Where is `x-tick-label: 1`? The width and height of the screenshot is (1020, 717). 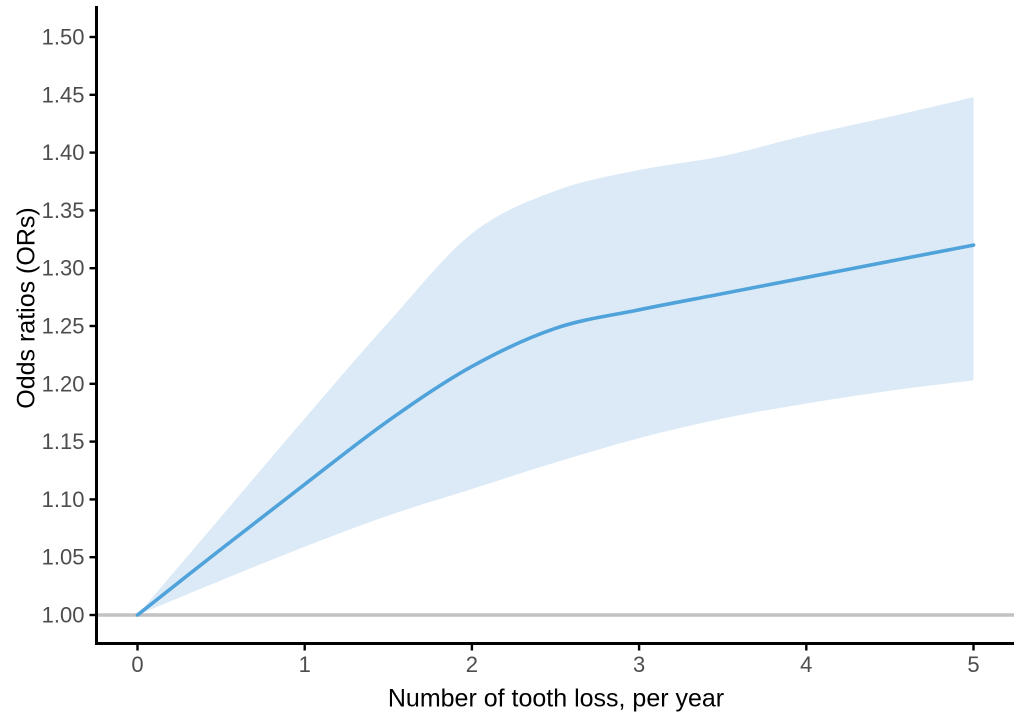
x-tick-label: 1 is located at coordinates (305, 664).